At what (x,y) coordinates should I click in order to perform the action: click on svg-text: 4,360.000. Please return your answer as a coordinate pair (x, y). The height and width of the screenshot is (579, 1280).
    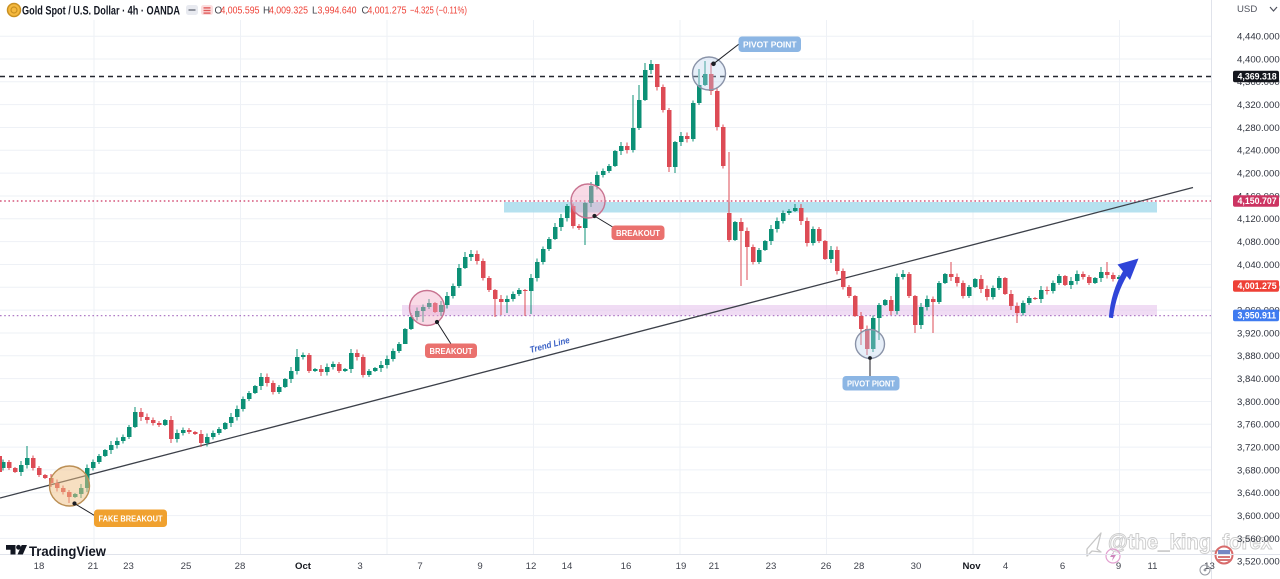
    Looking at the image, I should click on (1258, 82).